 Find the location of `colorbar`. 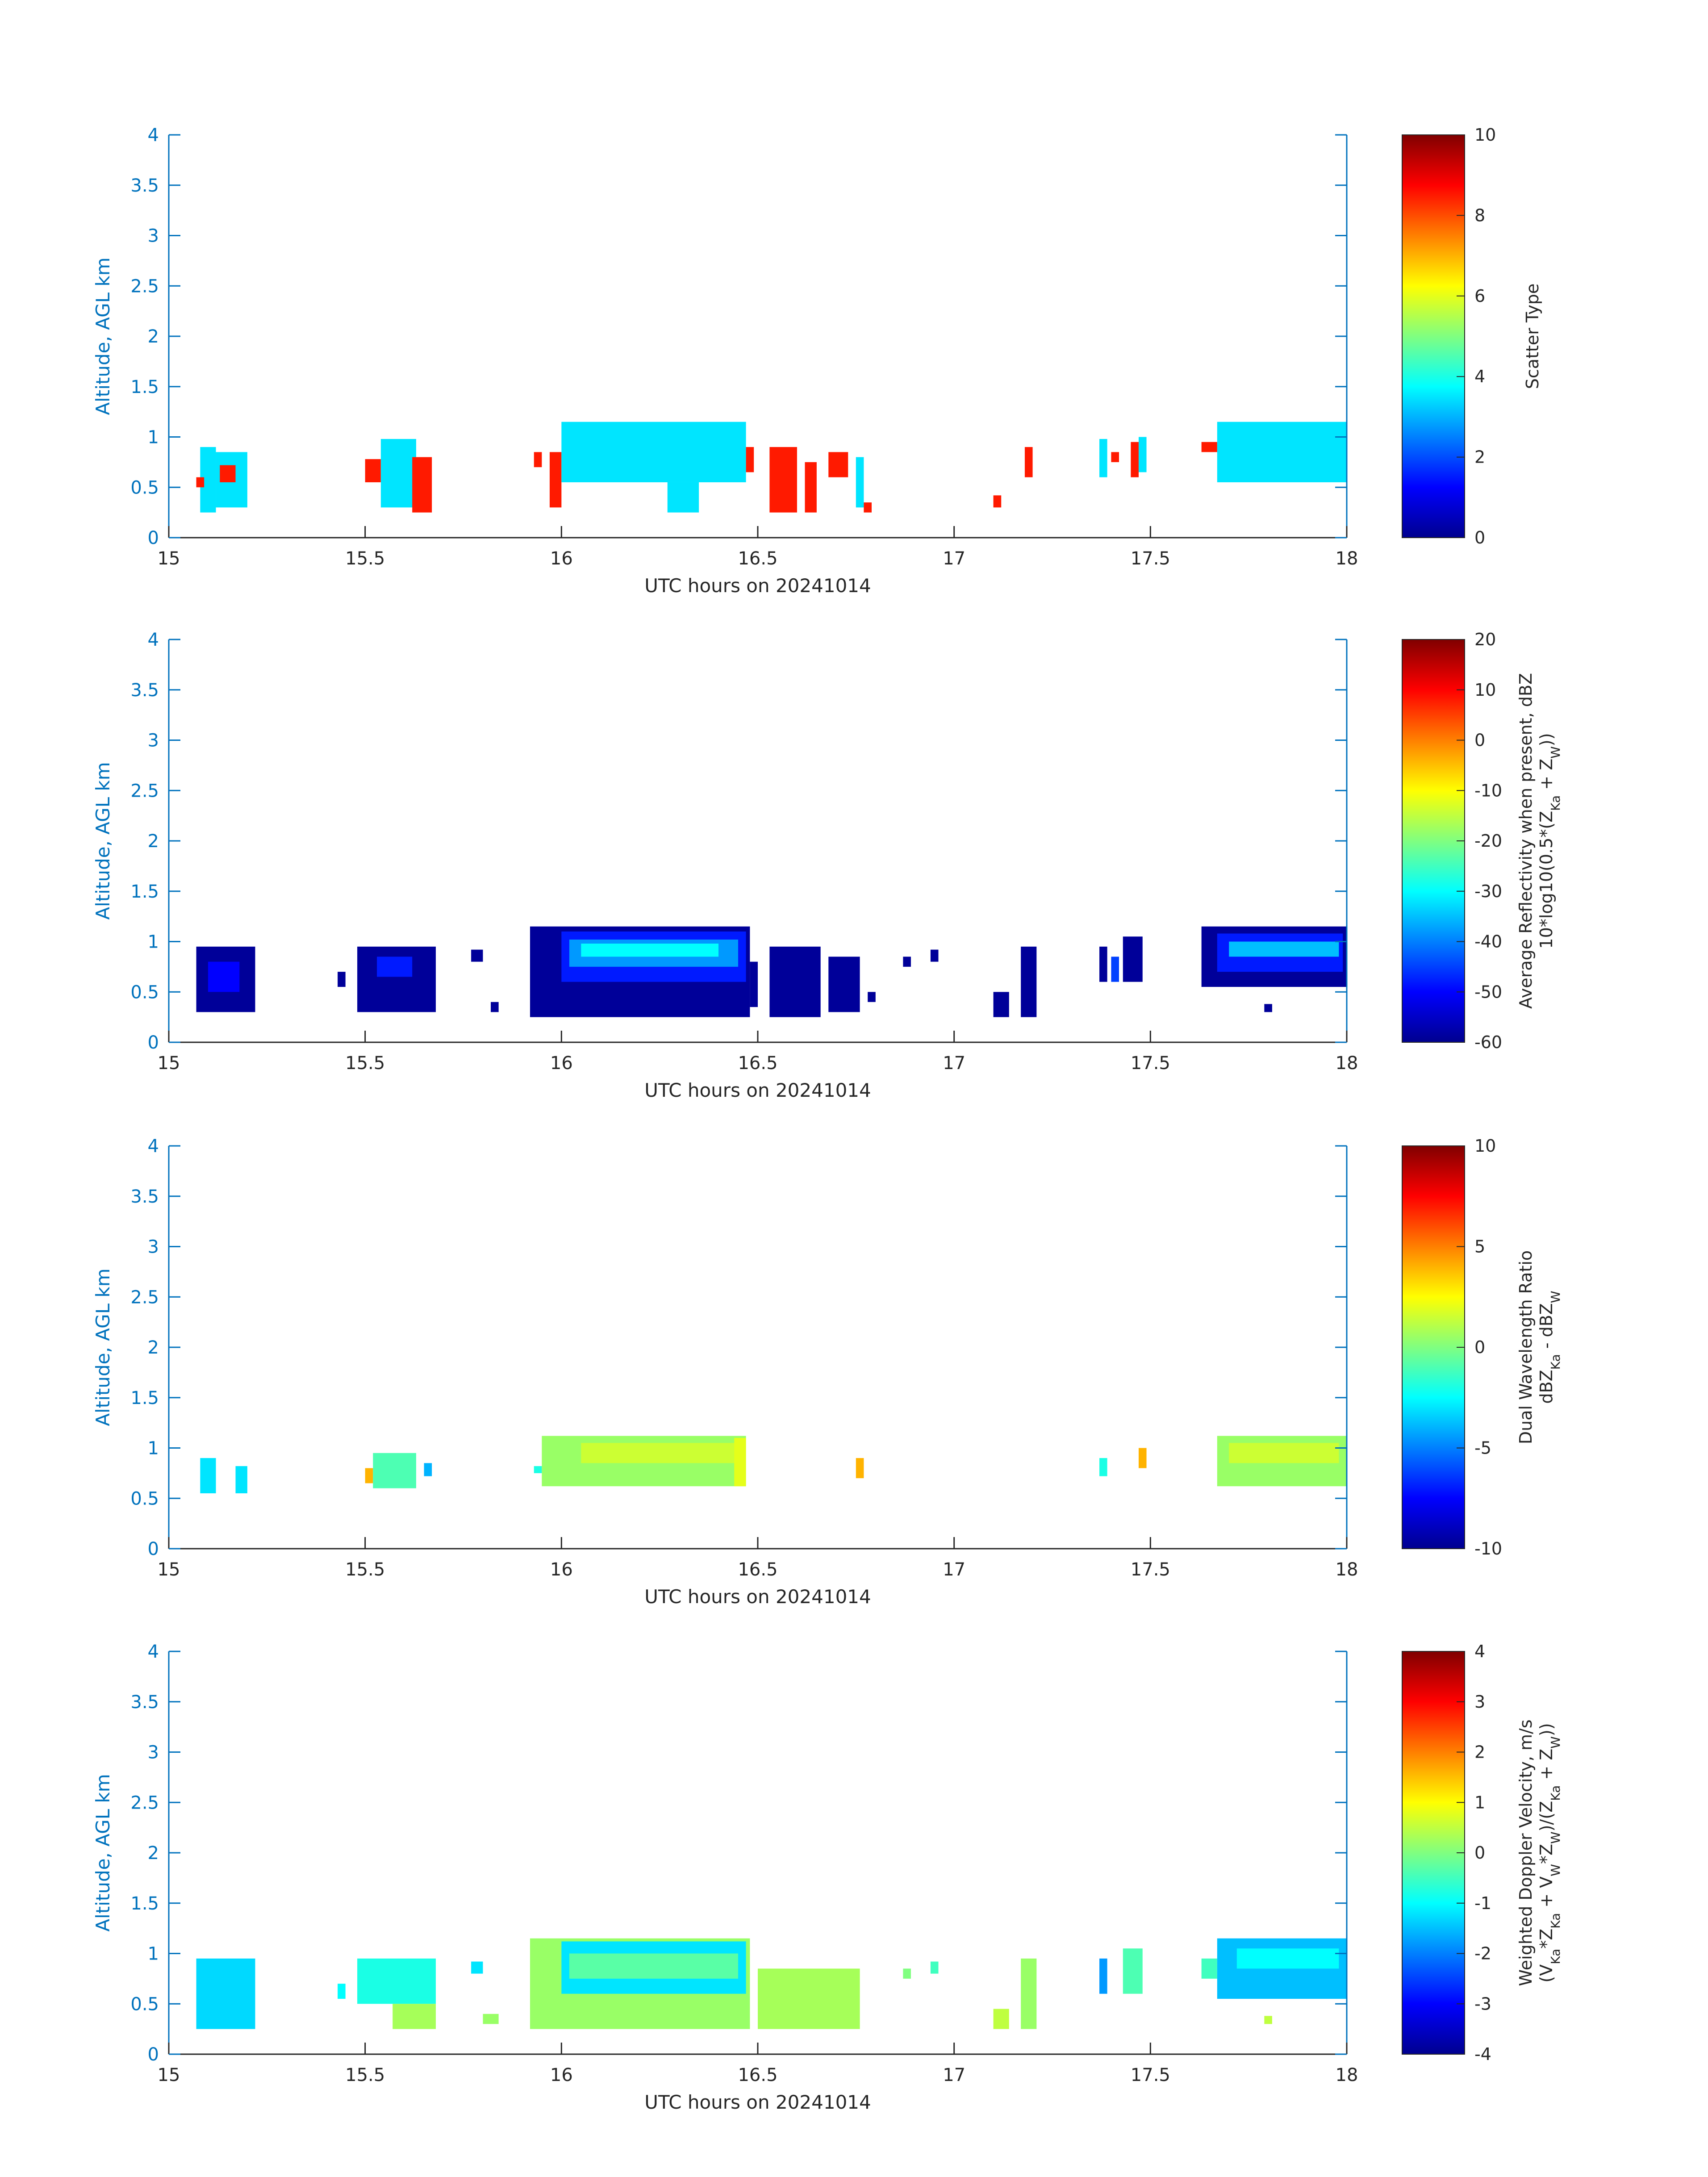

colorbar is located at coordinates (1433, 336).